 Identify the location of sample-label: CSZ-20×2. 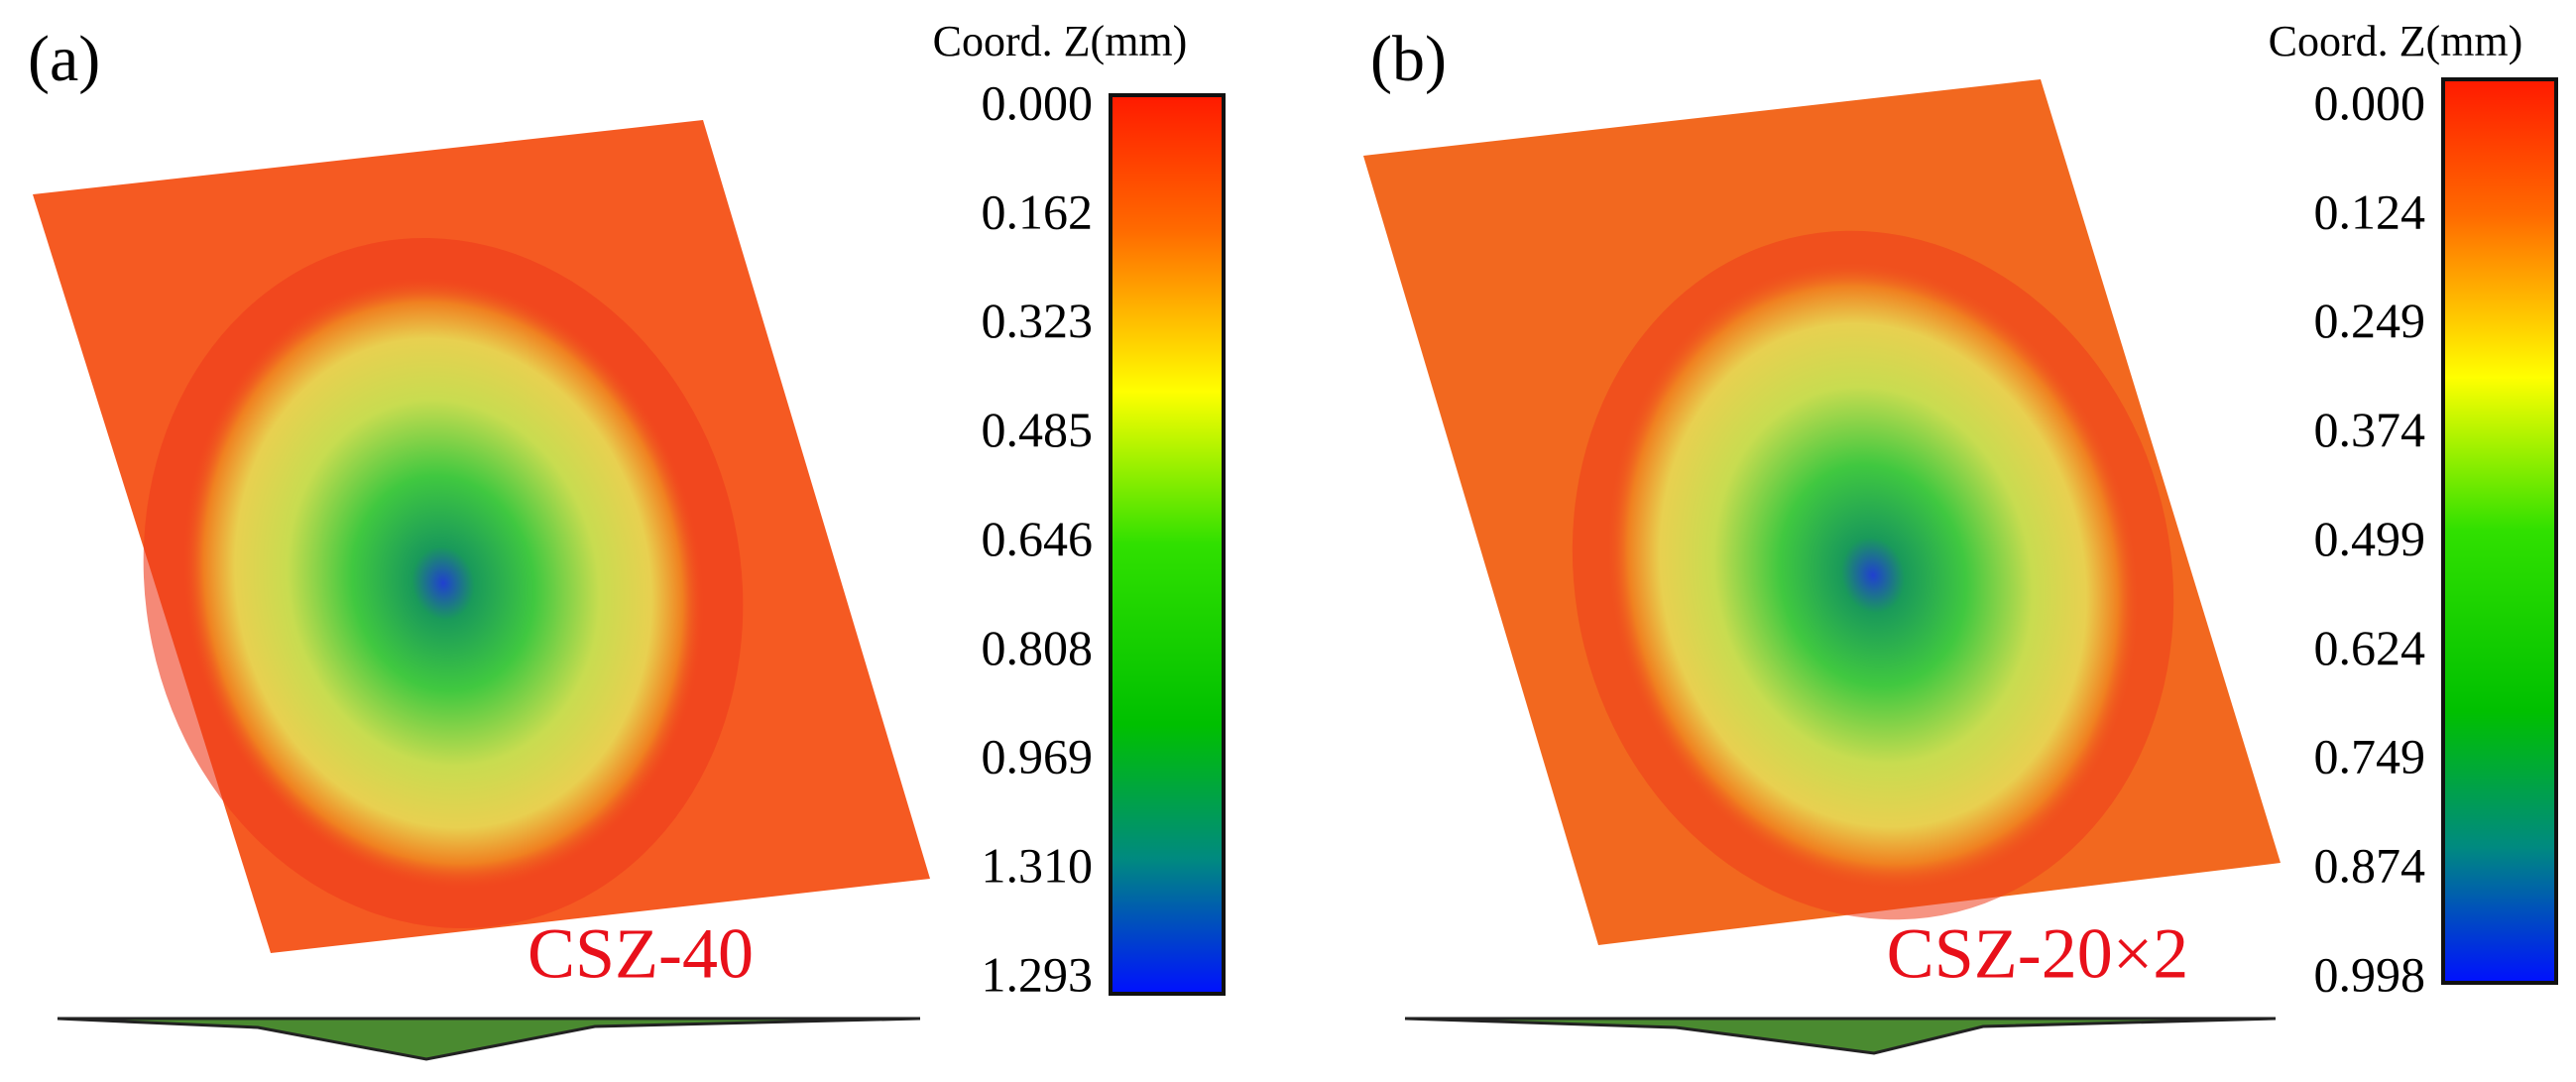
(2038, 954).